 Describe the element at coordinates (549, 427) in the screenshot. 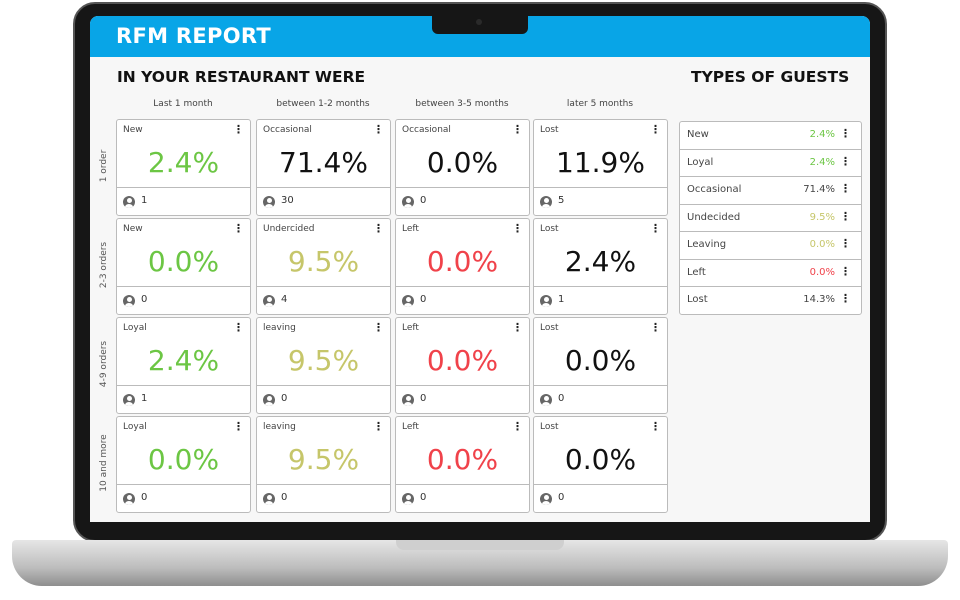

I see `segment-label: Lost` at that location.